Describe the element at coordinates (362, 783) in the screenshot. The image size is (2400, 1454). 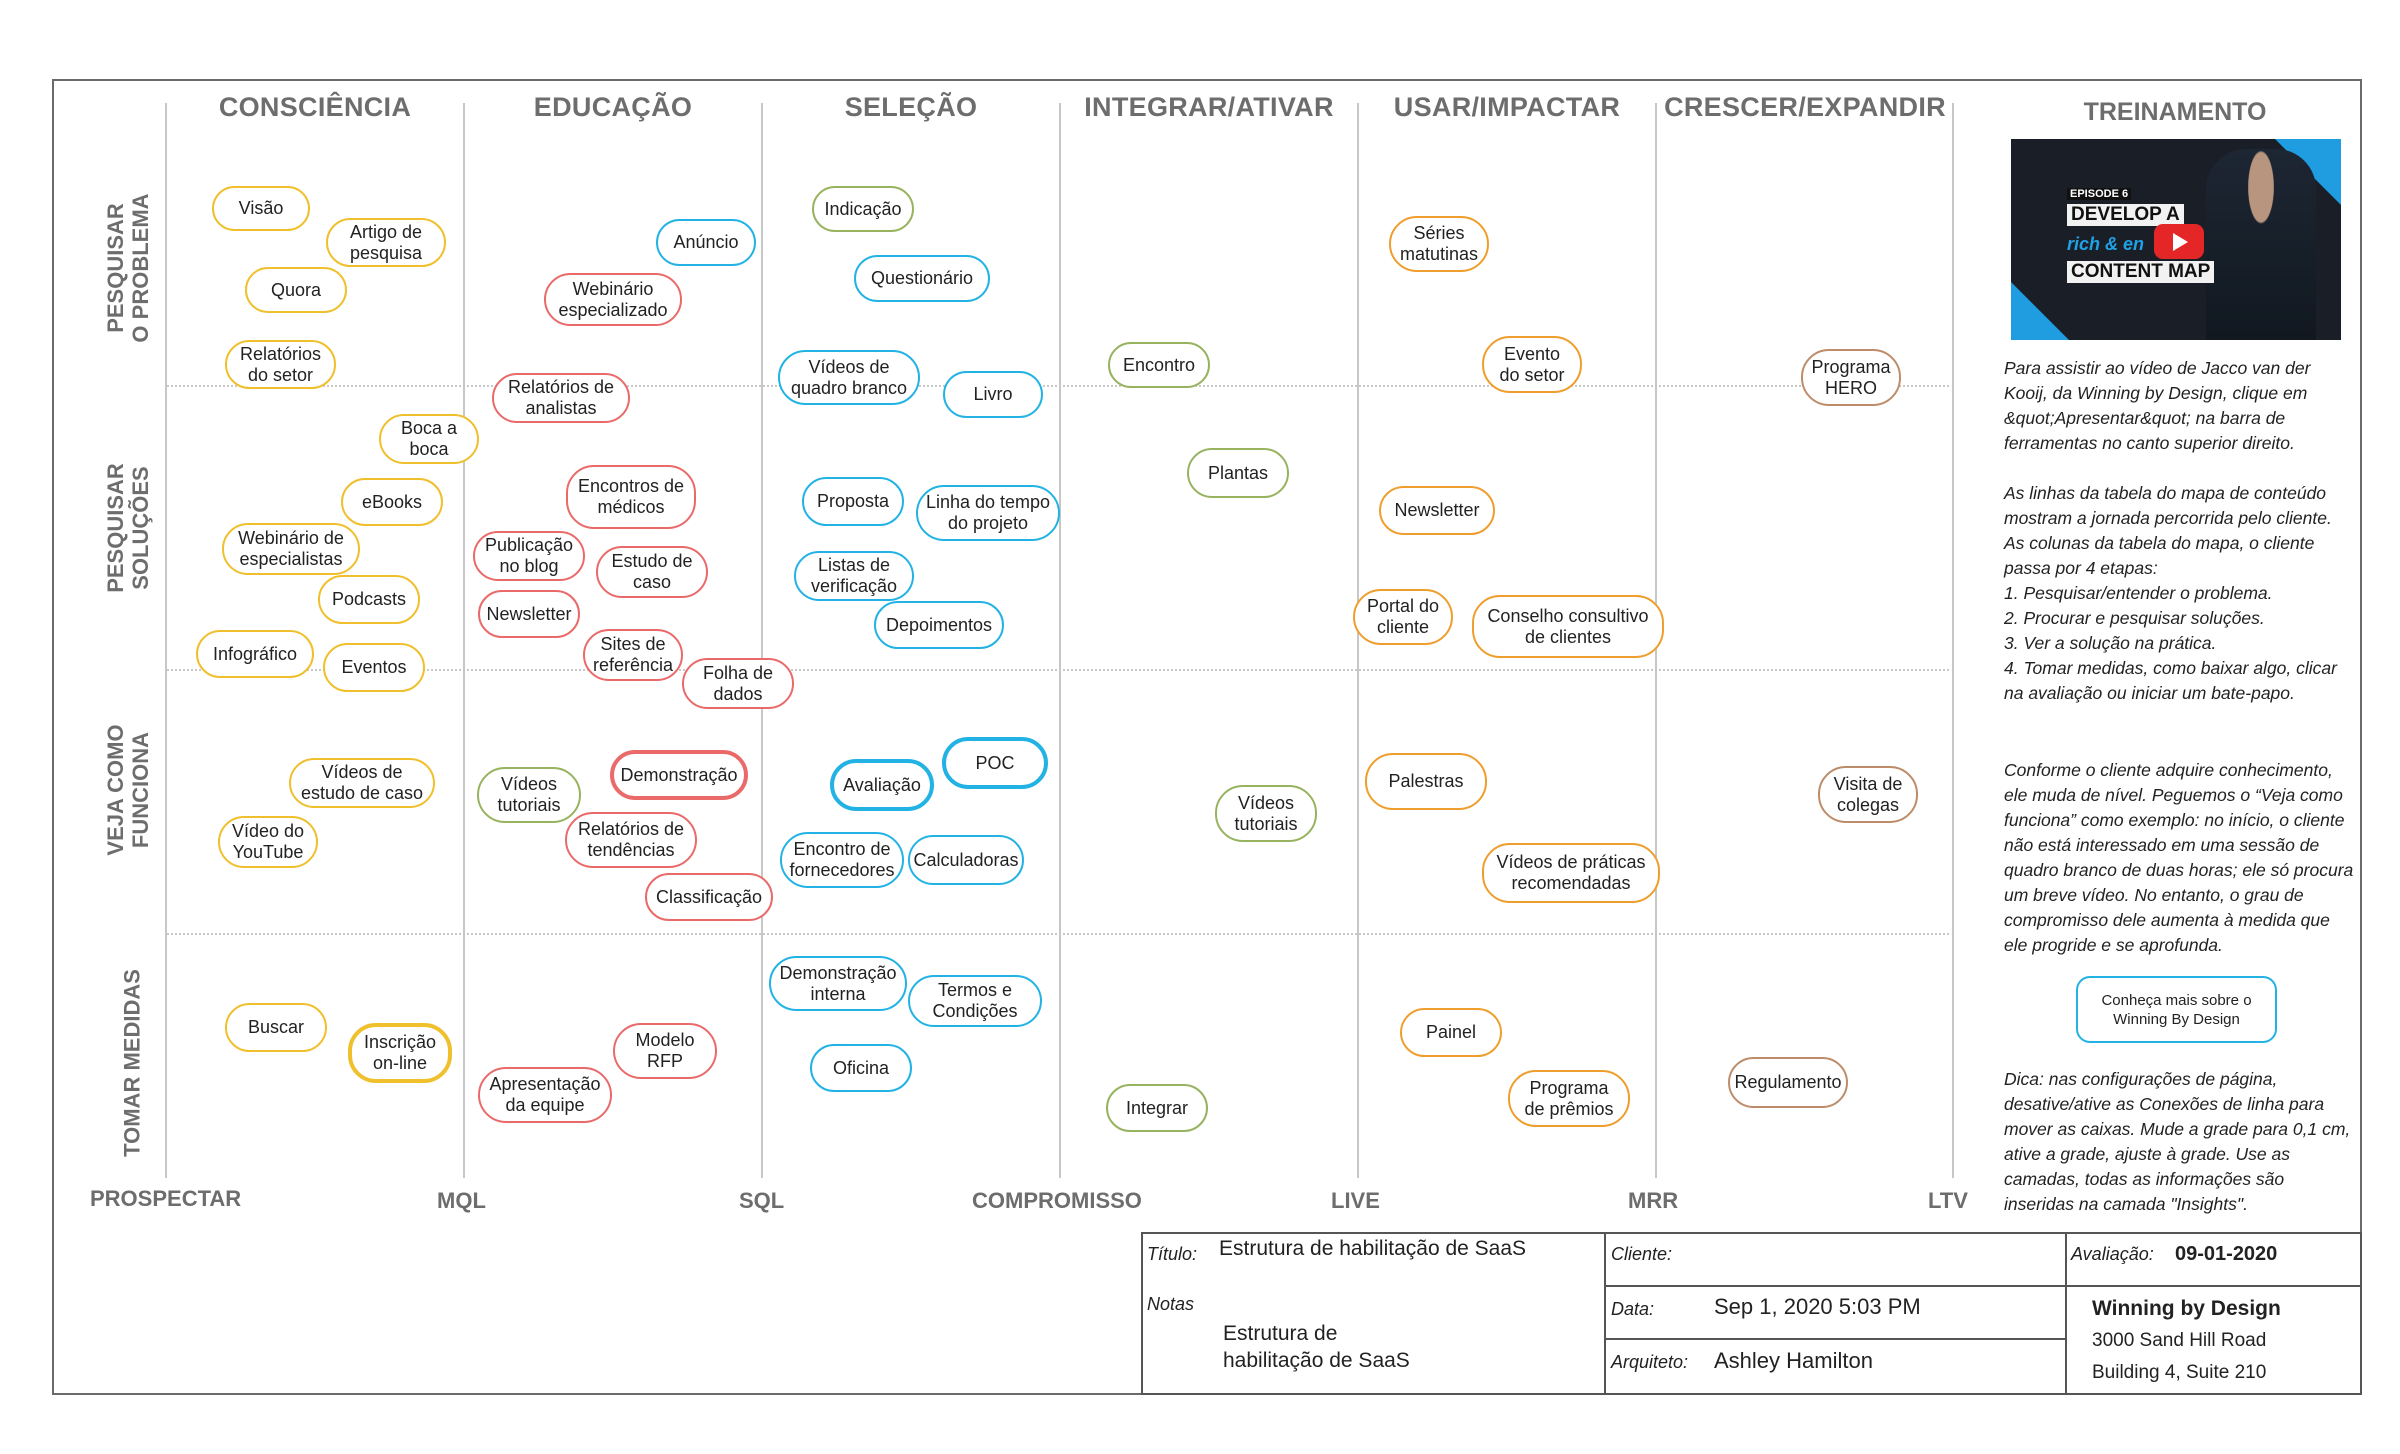
I see `content-node: Vídeos de estudo de caso` at that location.